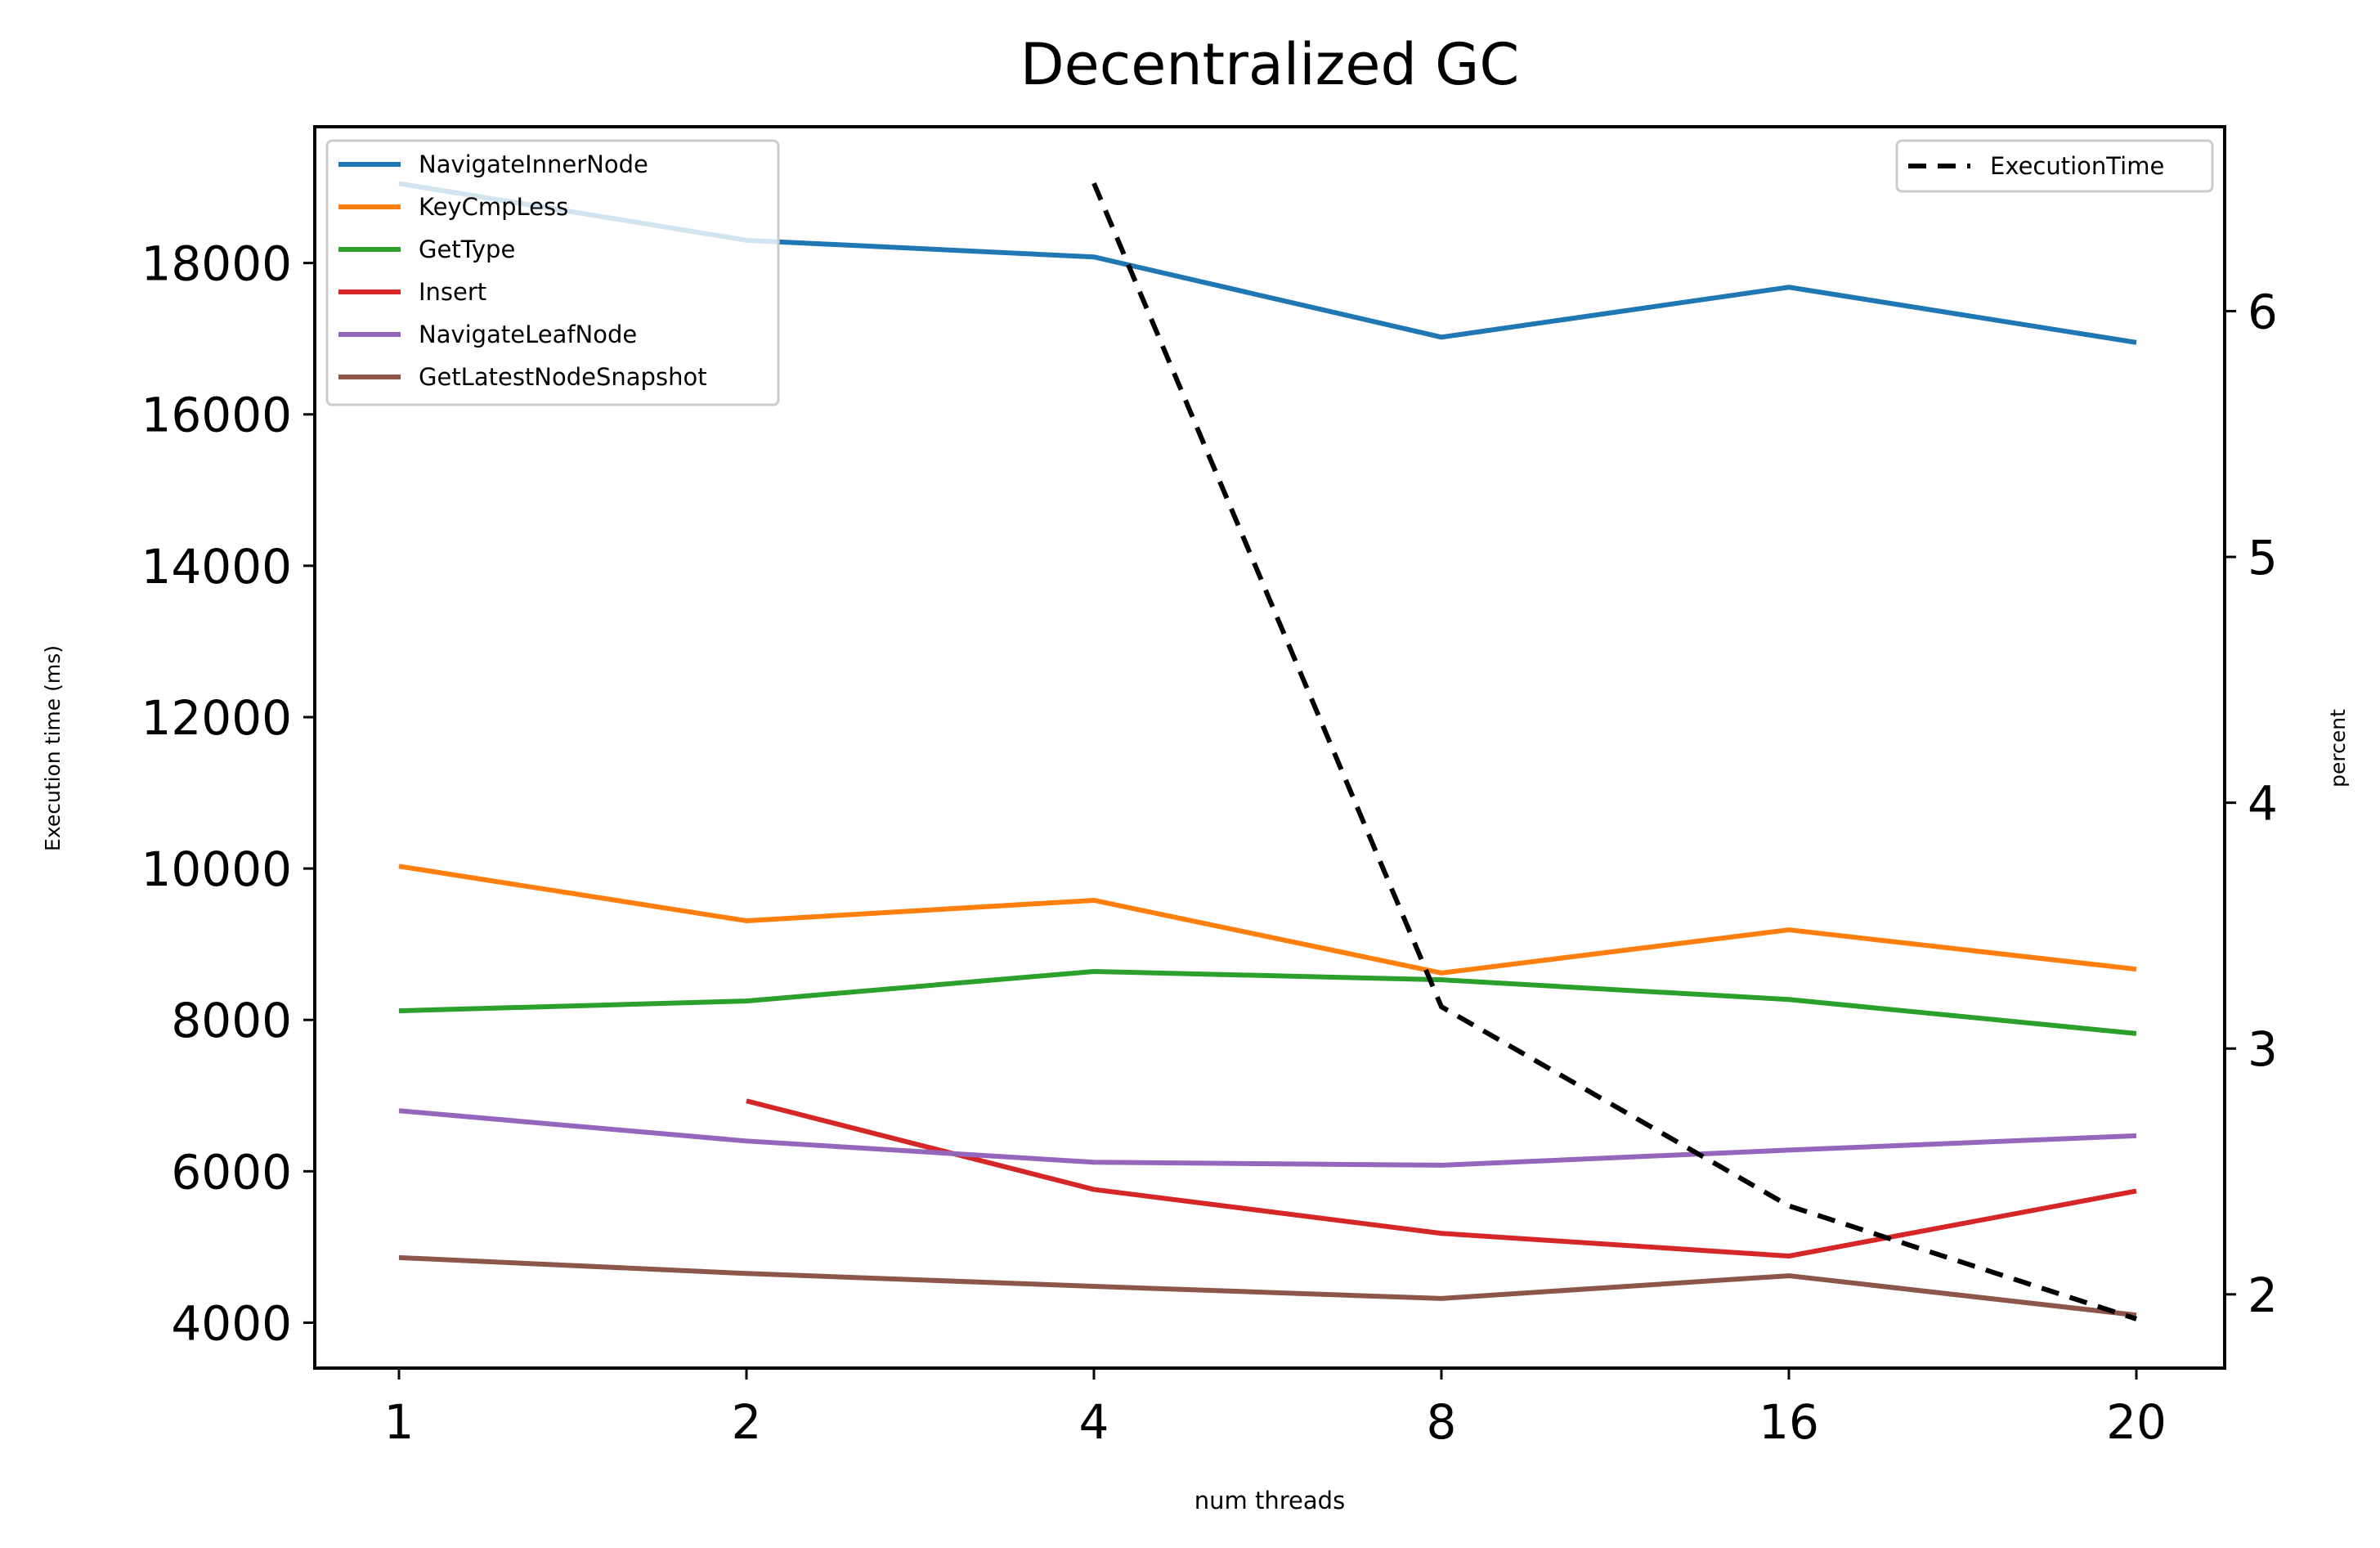 The image size is (2380, 1548). What do you see at coordinates (2136, 1422) in the screenshot?
I see `x-tick-label: 20` at bounding box center [2136, 1422].